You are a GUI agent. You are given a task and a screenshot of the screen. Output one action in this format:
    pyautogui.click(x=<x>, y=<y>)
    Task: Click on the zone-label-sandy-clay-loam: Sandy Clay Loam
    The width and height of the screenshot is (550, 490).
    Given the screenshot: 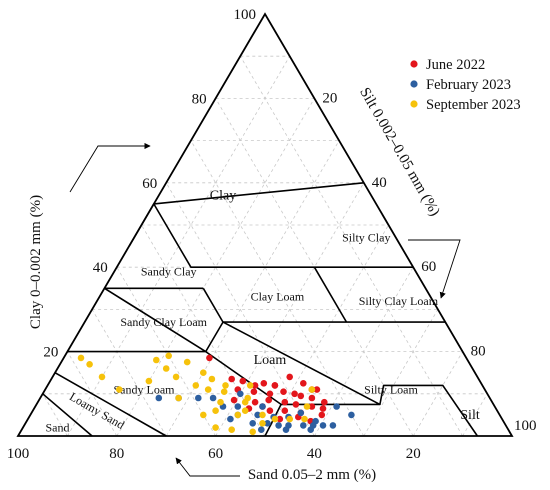 What is the action you would take?
    pyautogui.click(x=163, y=322)
    